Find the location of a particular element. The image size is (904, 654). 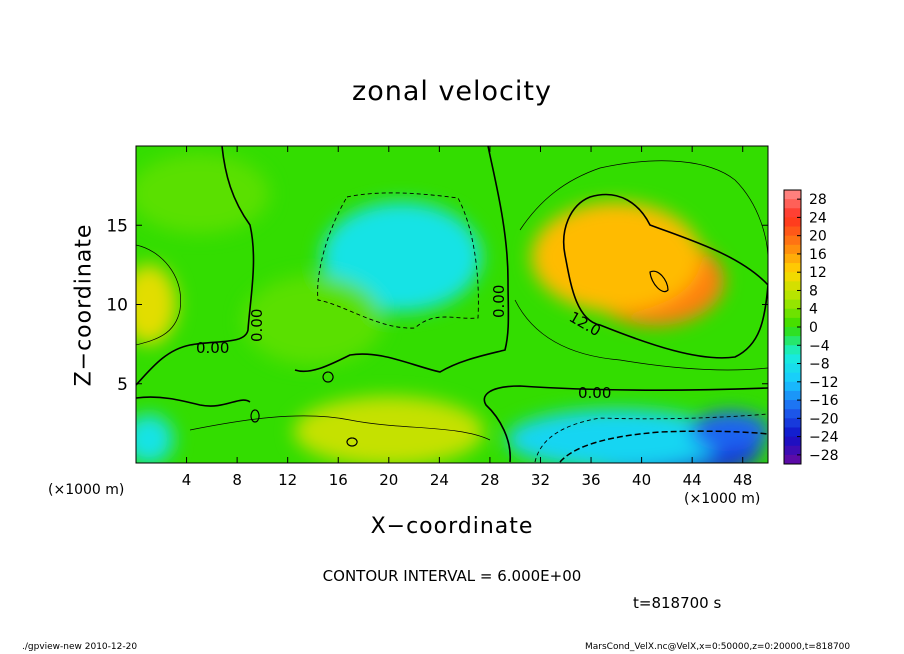

y-tick-label: 5 is located at coordinates (122, 385).